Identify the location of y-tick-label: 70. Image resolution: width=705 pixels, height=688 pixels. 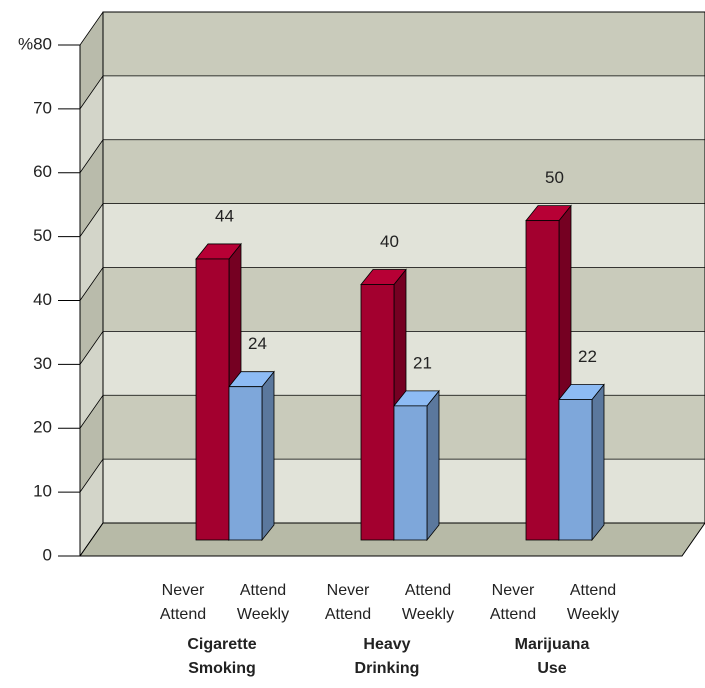
(42, 107).